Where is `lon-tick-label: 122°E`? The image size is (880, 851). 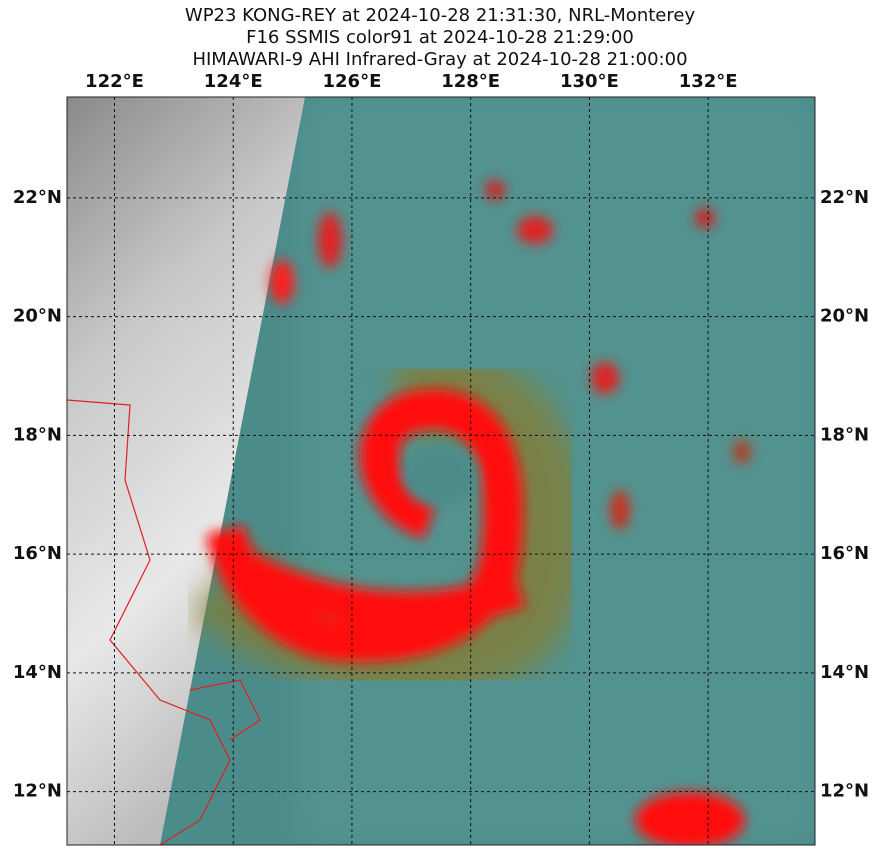
lon-tick-label: 122°E is located at coordinates (114, 81).